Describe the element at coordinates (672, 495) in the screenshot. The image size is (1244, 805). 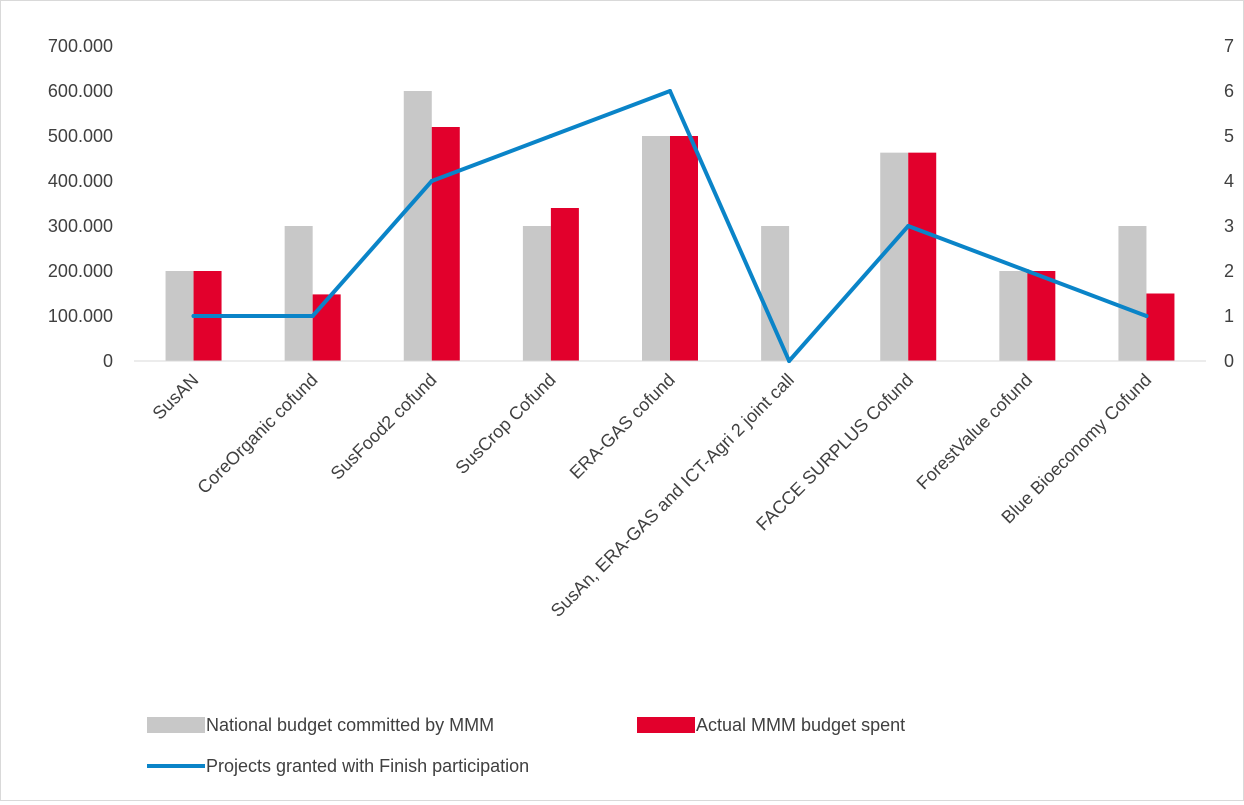
I see `category-label: SusAn, ERA-GAS and ICT-Agri 2 joint call` at that location.